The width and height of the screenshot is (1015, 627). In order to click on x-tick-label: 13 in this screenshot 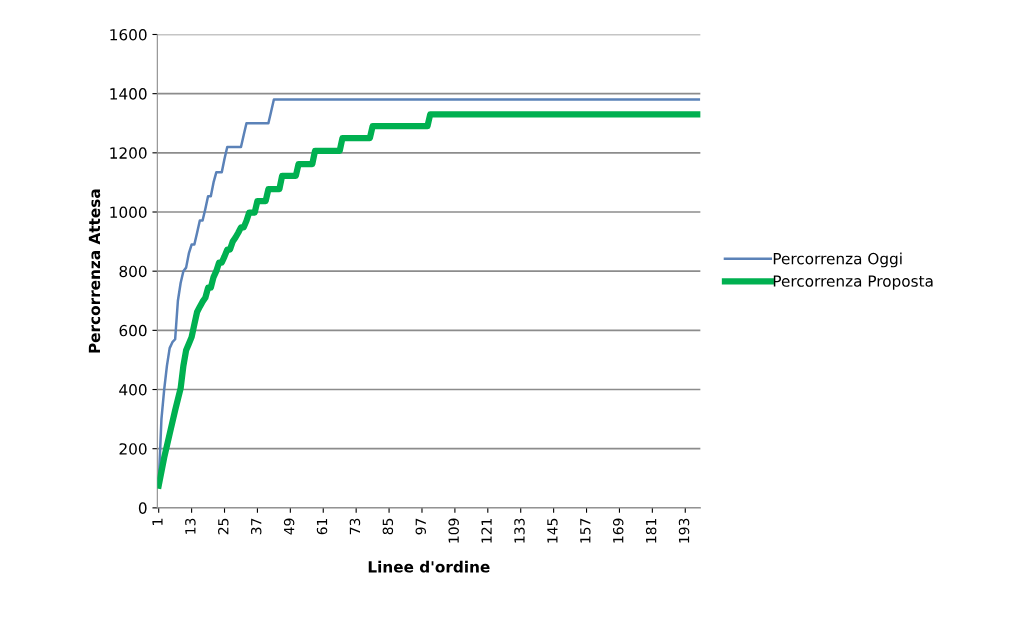, I will do `click(190, 526)`.